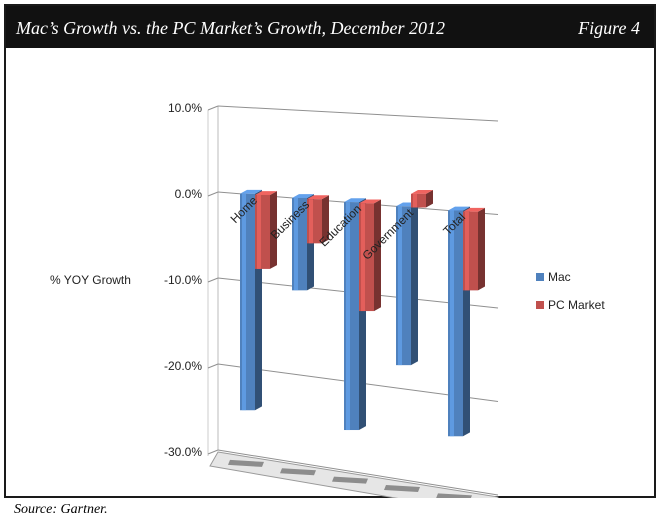 The width and height of the screenshot is (660, 522). Describe the element at coordinates (61, 509) in the screenshot. I see `source-note: Source: Gartner.` at that location.